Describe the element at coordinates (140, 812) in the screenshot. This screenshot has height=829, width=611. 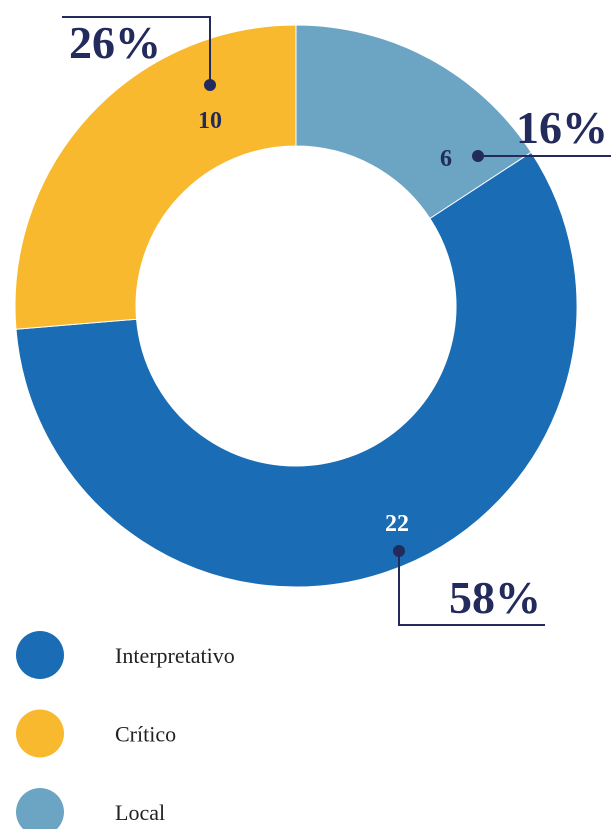
I see `legend-label: Local` at that location.